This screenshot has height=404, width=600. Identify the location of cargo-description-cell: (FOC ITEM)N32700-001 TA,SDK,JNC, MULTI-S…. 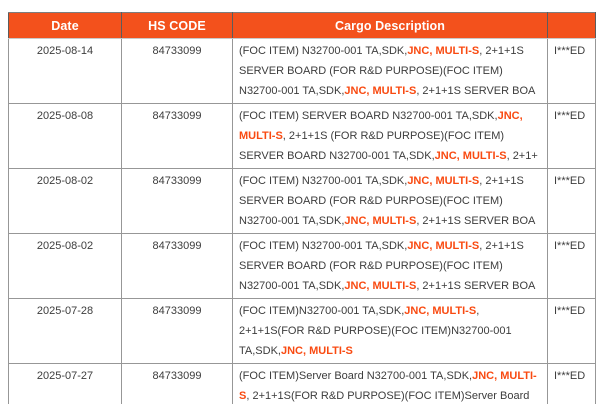
(390, 331).